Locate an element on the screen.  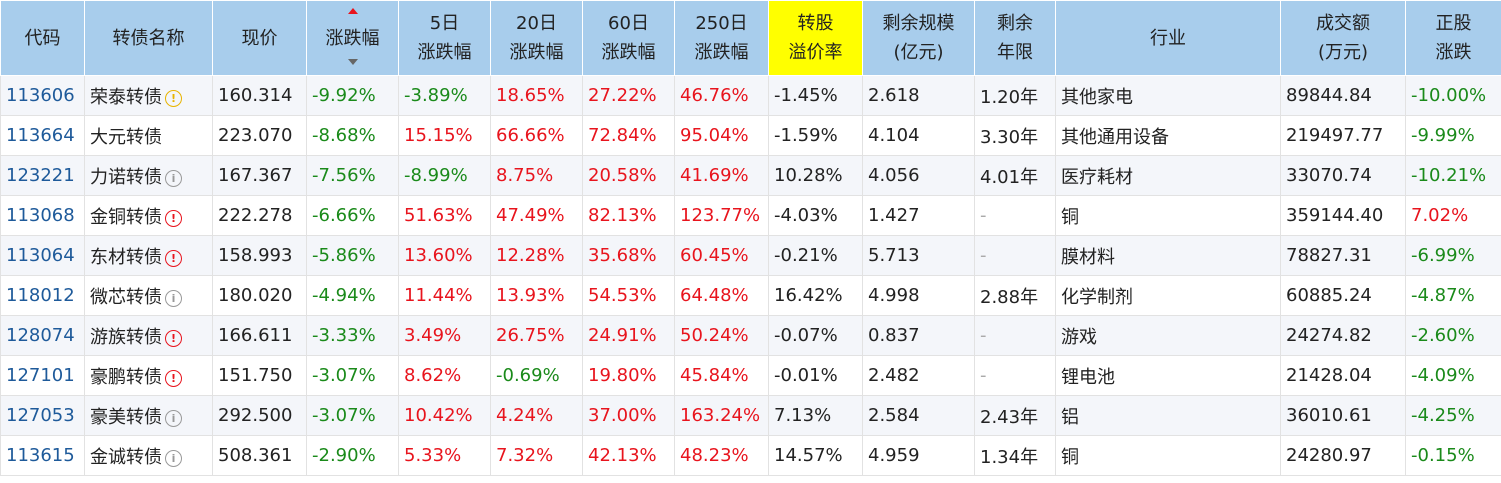
cell-years: 2.88年 is located at coordinates (1015, 295).